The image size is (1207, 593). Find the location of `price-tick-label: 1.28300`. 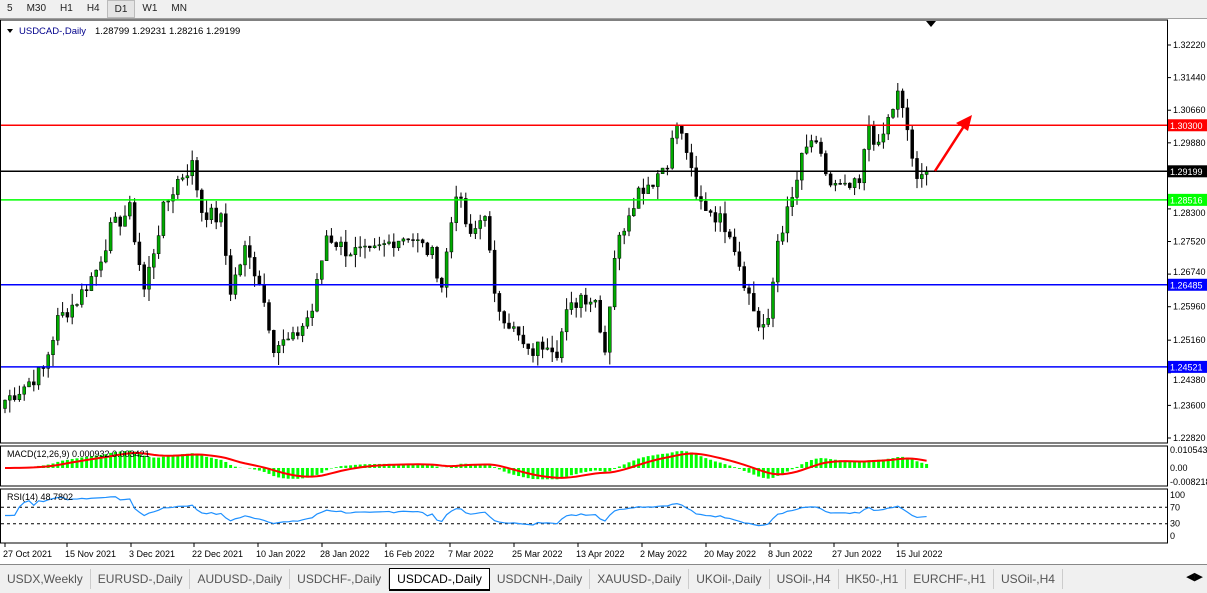

price-tick-label: 1.28300 is located at coordinates (1189, 213).